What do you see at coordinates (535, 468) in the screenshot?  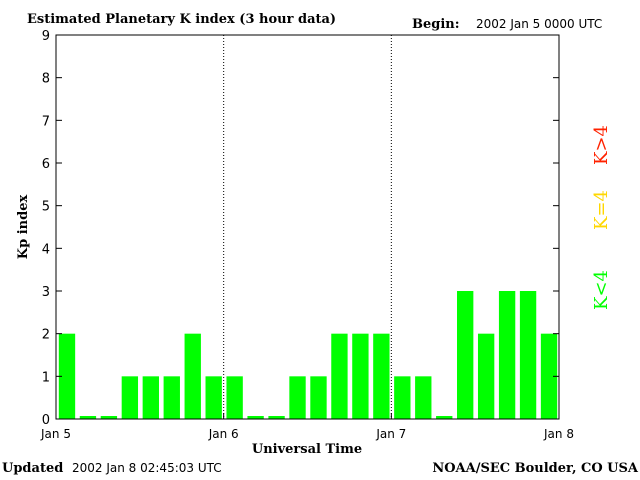 I see `footer-credit: NOAA/SEC Boulder, CO USA` at bounding box center [535, 468].